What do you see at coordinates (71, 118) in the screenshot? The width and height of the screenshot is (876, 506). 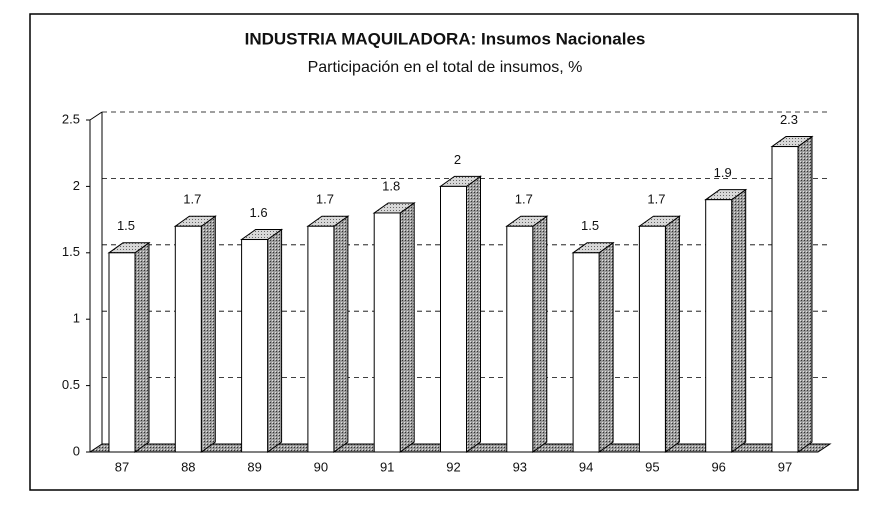 I see `y-tick-label: 2.5` at bounding box center [71, 118].